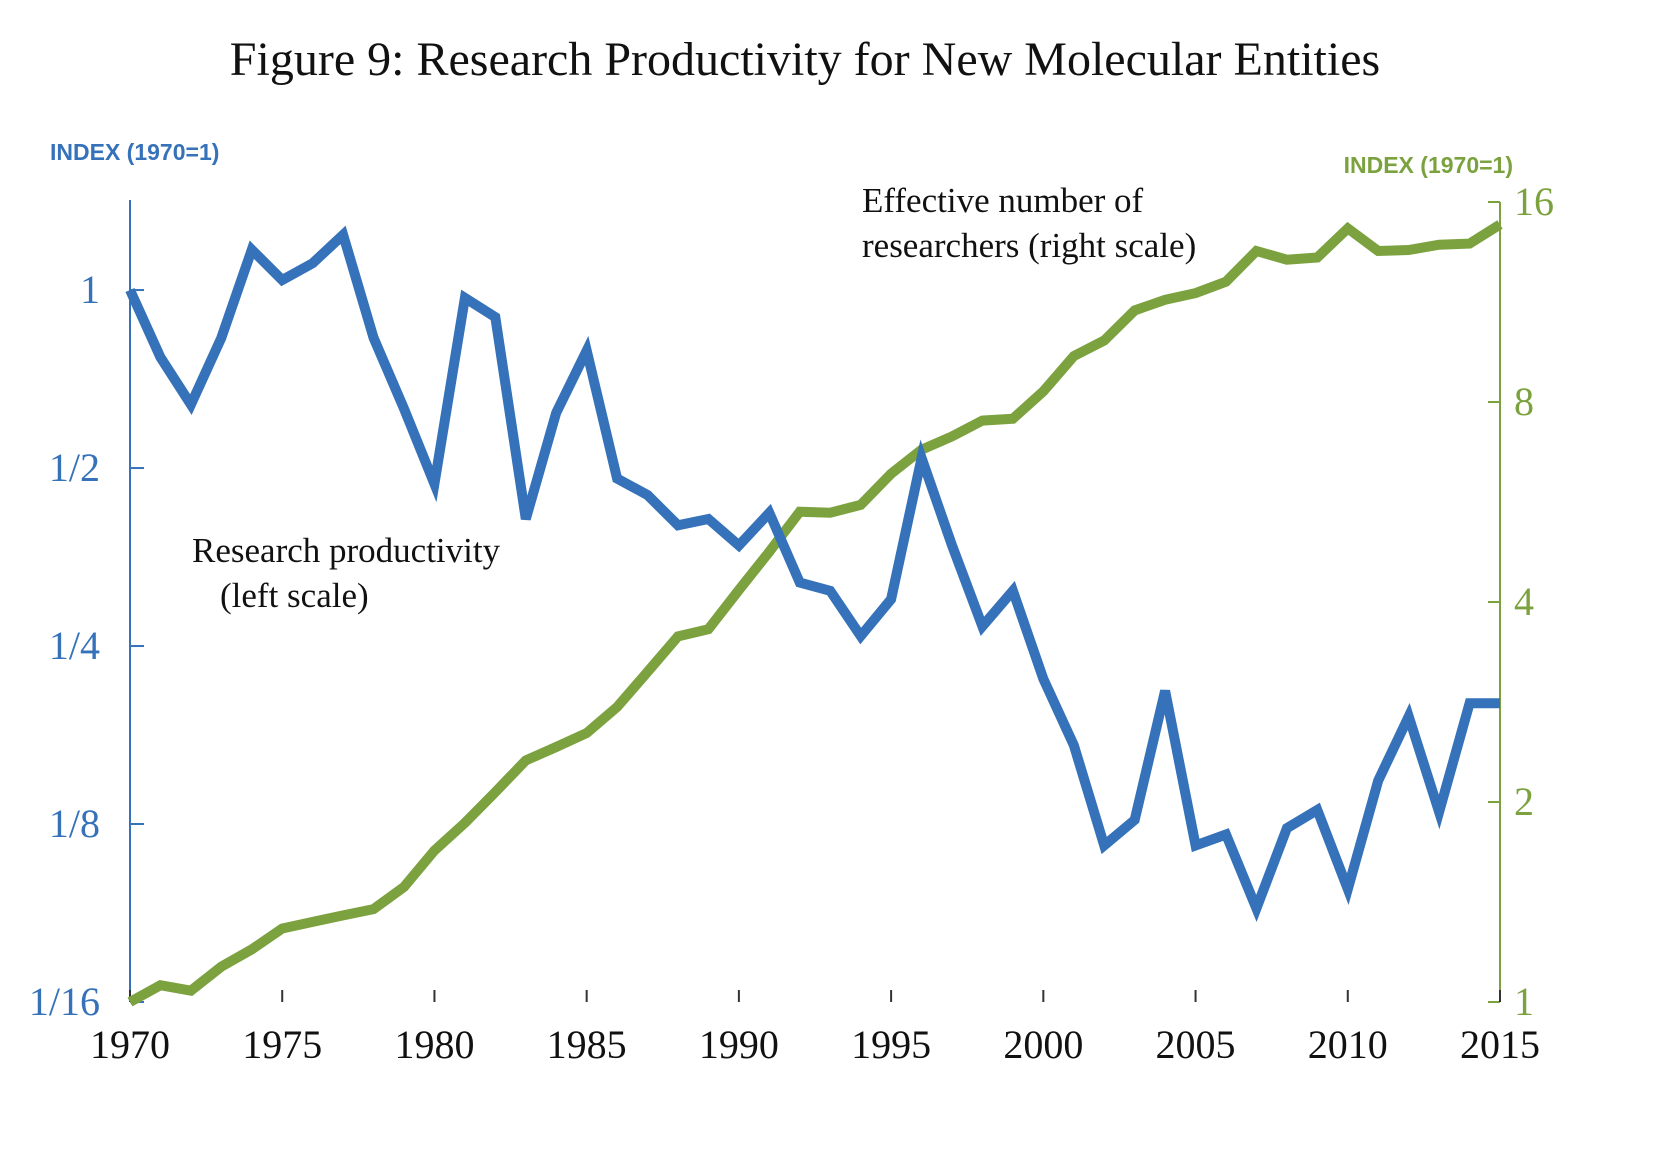 The height and width of the screenshot is (1172, 1668). Describe the element at coordinates (346, 573) in the screenshot. I see `annotation: Research productivity (left scale)` at that location.